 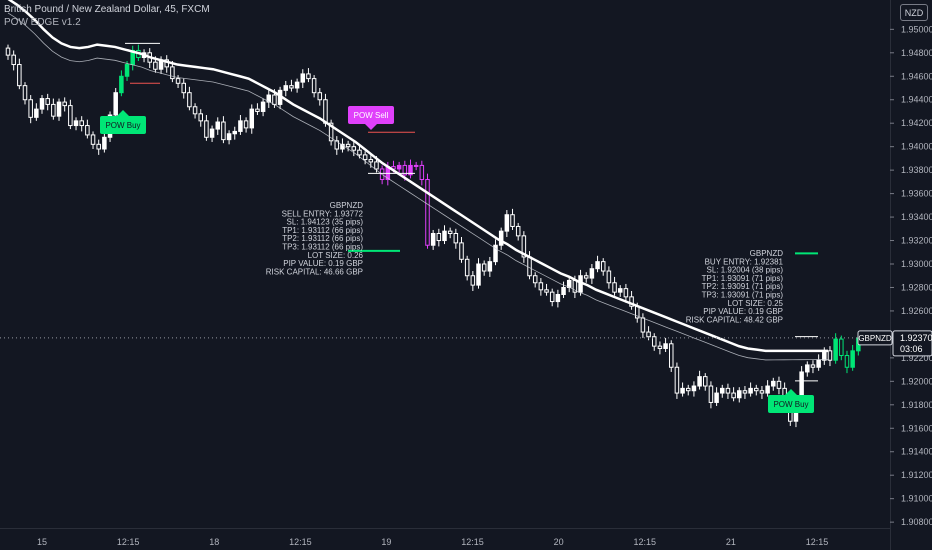 What do you see at coordinates (916, 241) in the screenshot?
I see `price-tick-label: 1.93200` at bounding box center [916, 241].